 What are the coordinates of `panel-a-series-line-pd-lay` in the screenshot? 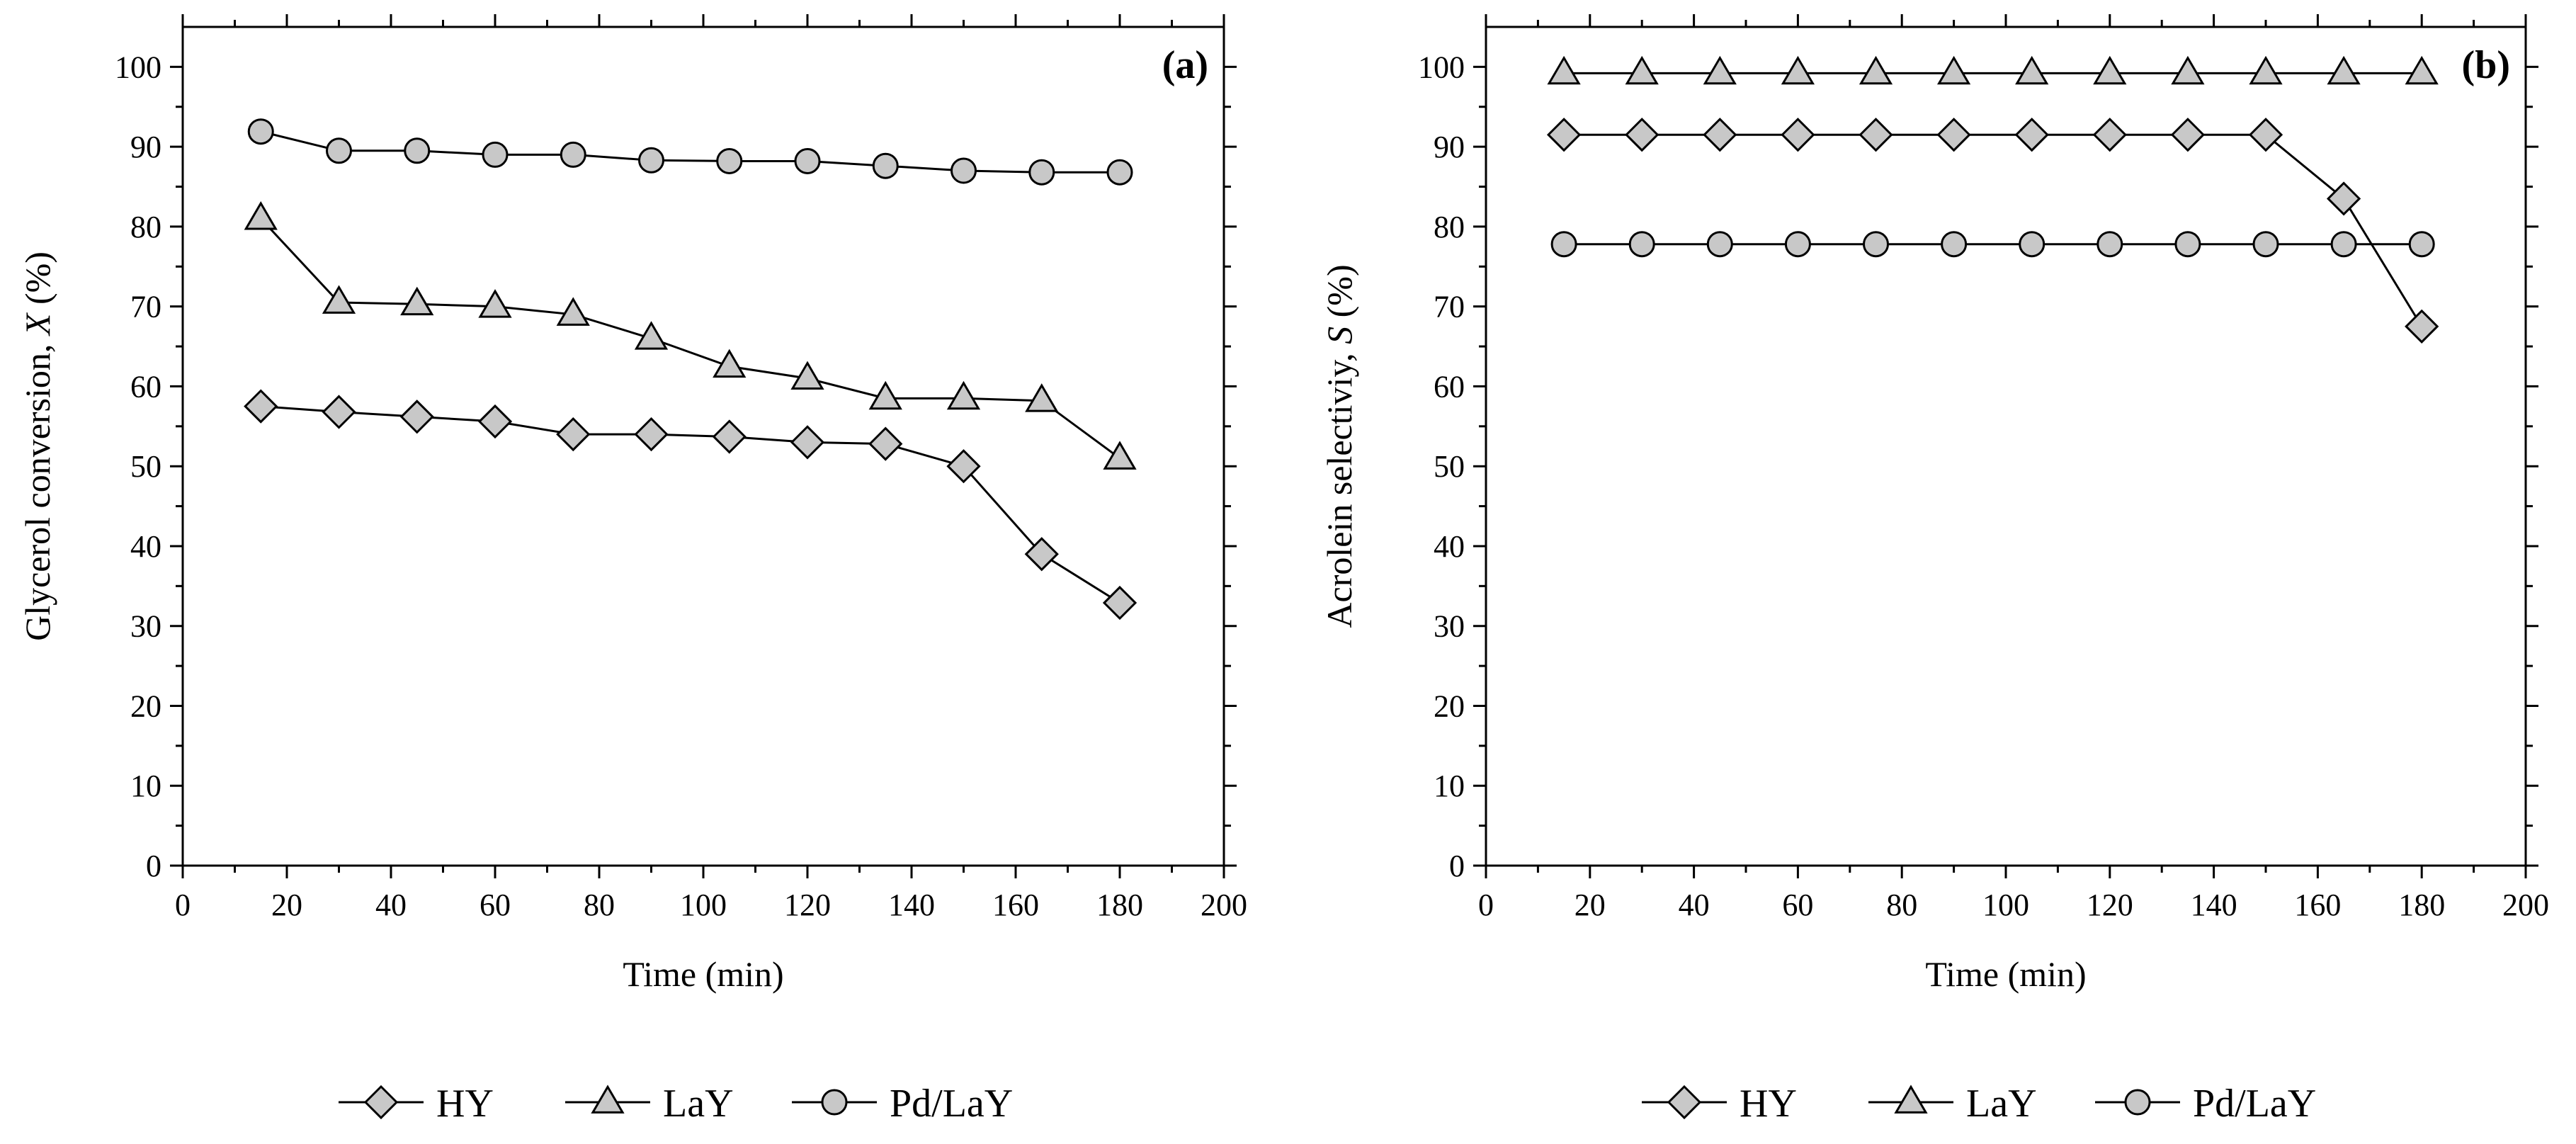 It's located at (690, 152).